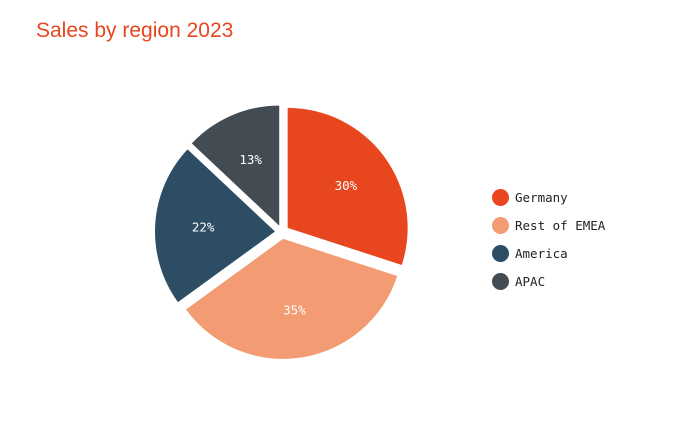  I want to click on pie-slice-america, so click(215, 226).